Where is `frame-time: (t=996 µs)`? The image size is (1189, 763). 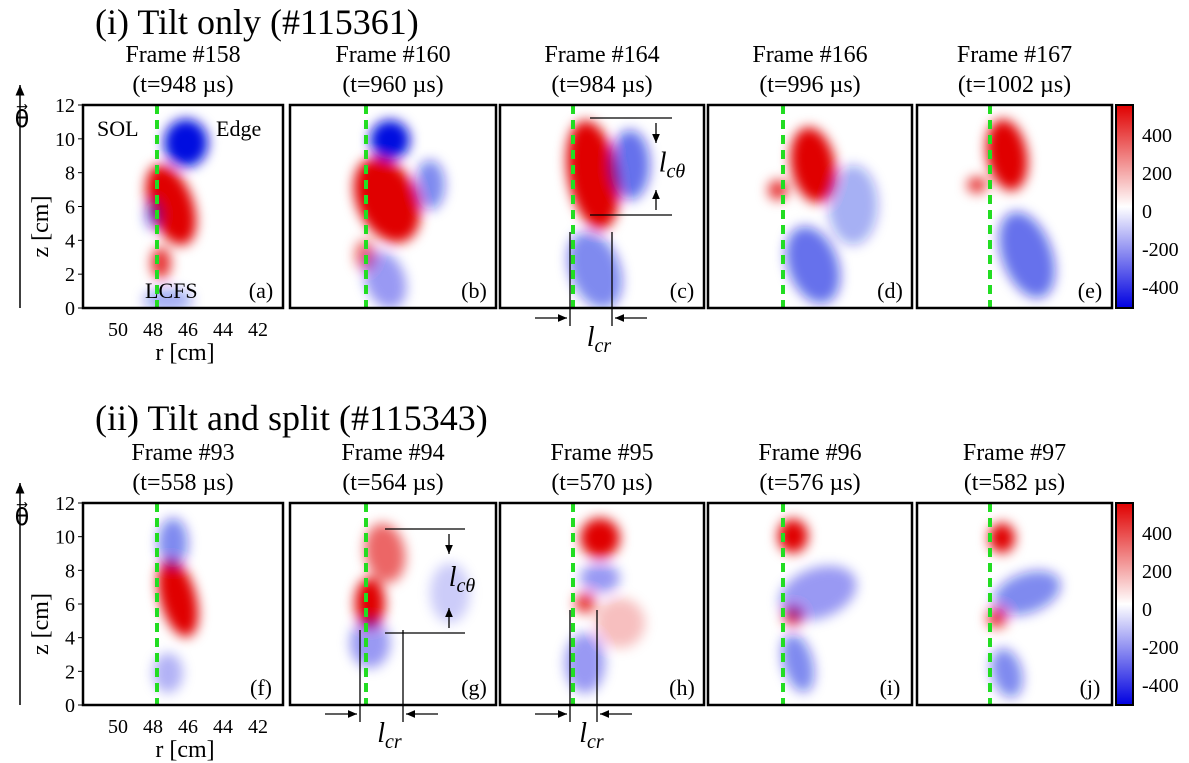
frame-time: (t=996 µs) is located at coordinates (809, 85).